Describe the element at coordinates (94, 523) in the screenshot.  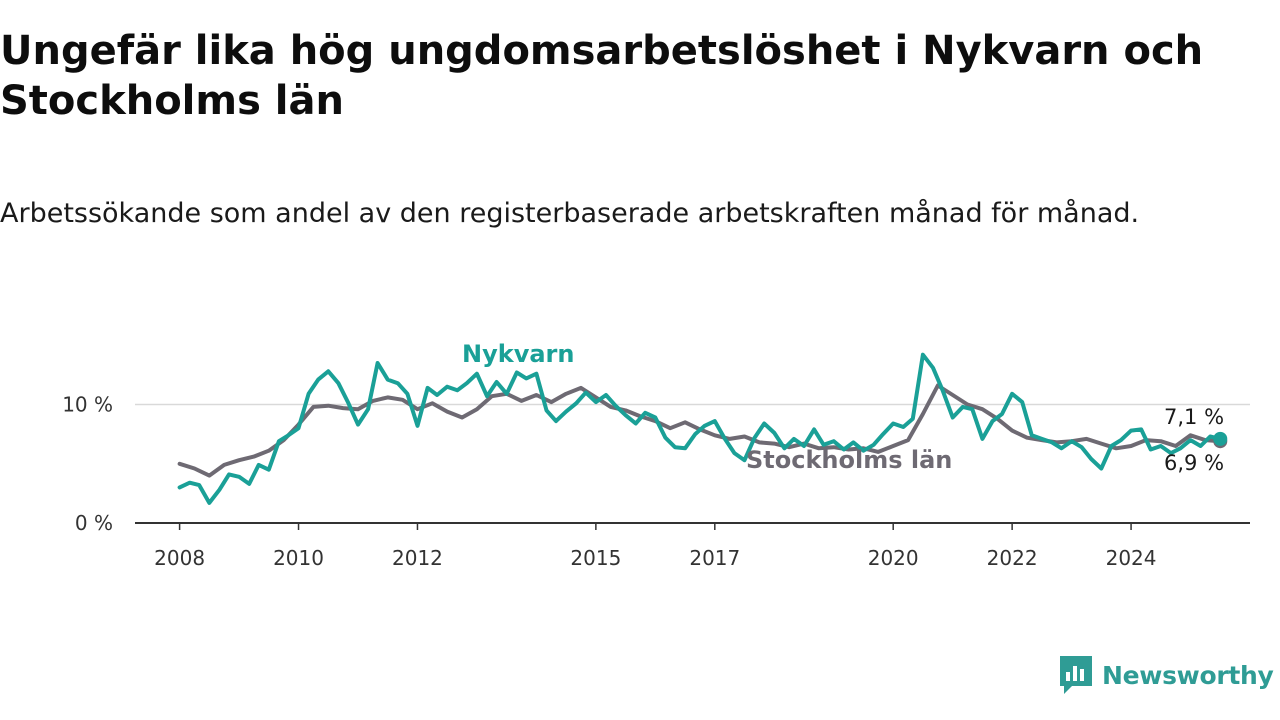
I see `y-tick-label: 0 %` at that location.